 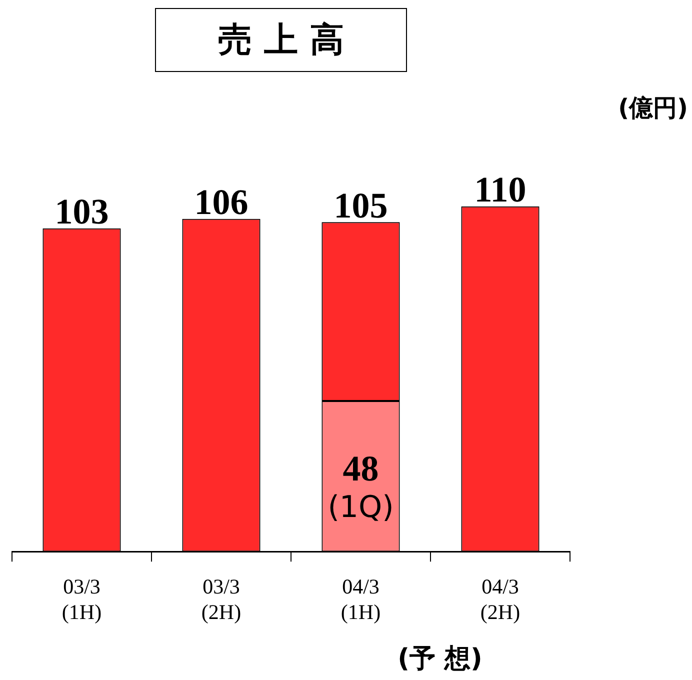 What do you see at coordinates (221, 599) in the screenshot?
I see `x-tick-label: 03/3 (2H)` at bounding box center [221, 599].